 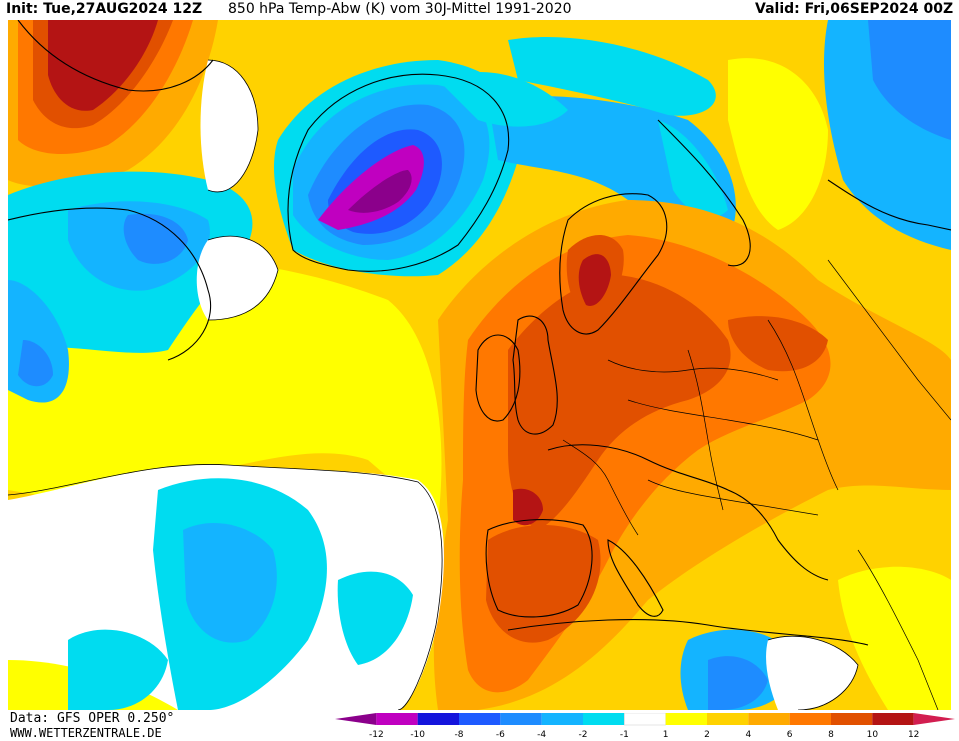 I want to click on middle-east-yellow, so click(x=894, y=638).